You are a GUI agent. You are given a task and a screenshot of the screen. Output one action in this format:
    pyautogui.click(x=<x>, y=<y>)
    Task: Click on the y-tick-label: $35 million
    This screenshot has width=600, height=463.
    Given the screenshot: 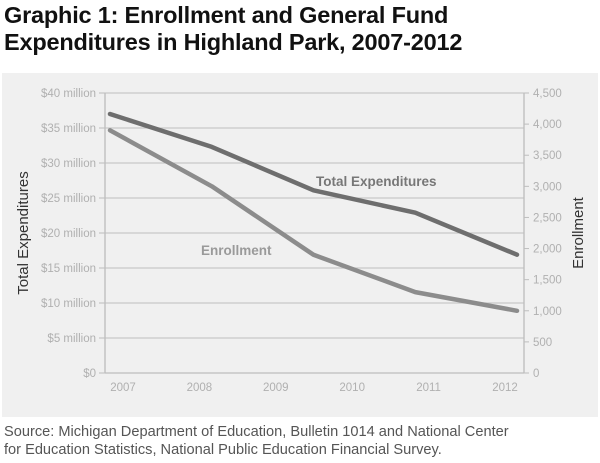 What is the action you would take?
    pyautogui.click(x=68, y=129)
    